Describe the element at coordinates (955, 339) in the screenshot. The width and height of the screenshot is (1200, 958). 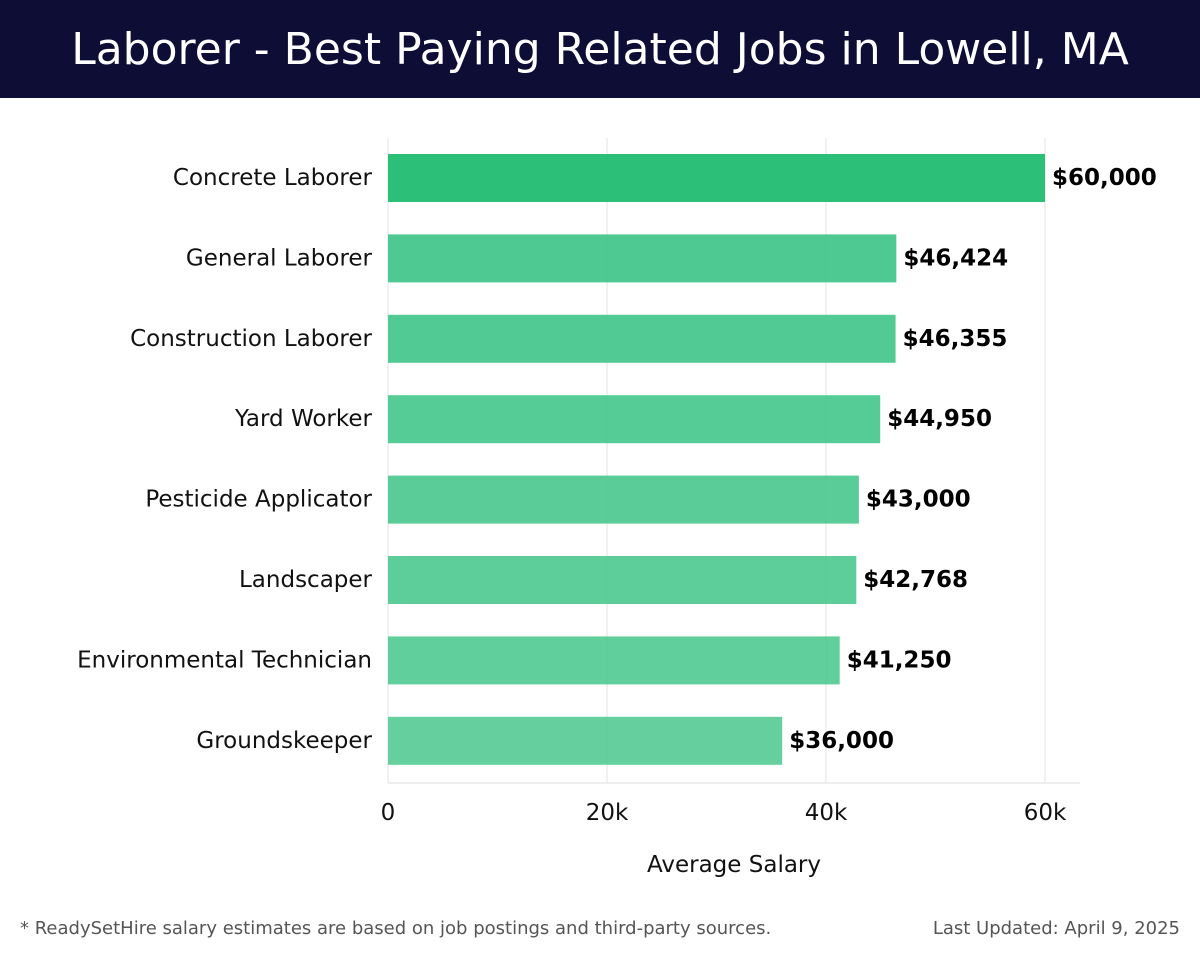
I see `value-label: $46,355` at that location.